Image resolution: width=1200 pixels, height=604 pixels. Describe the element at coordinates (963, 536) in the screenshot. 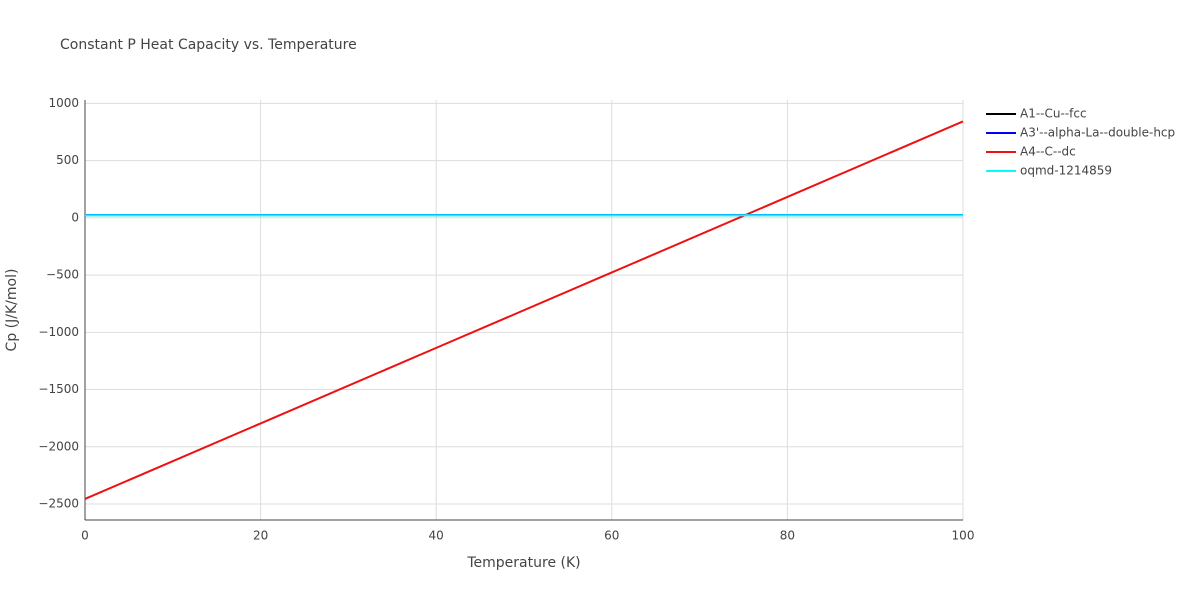

I see `x-tick-label: 100` at that location.